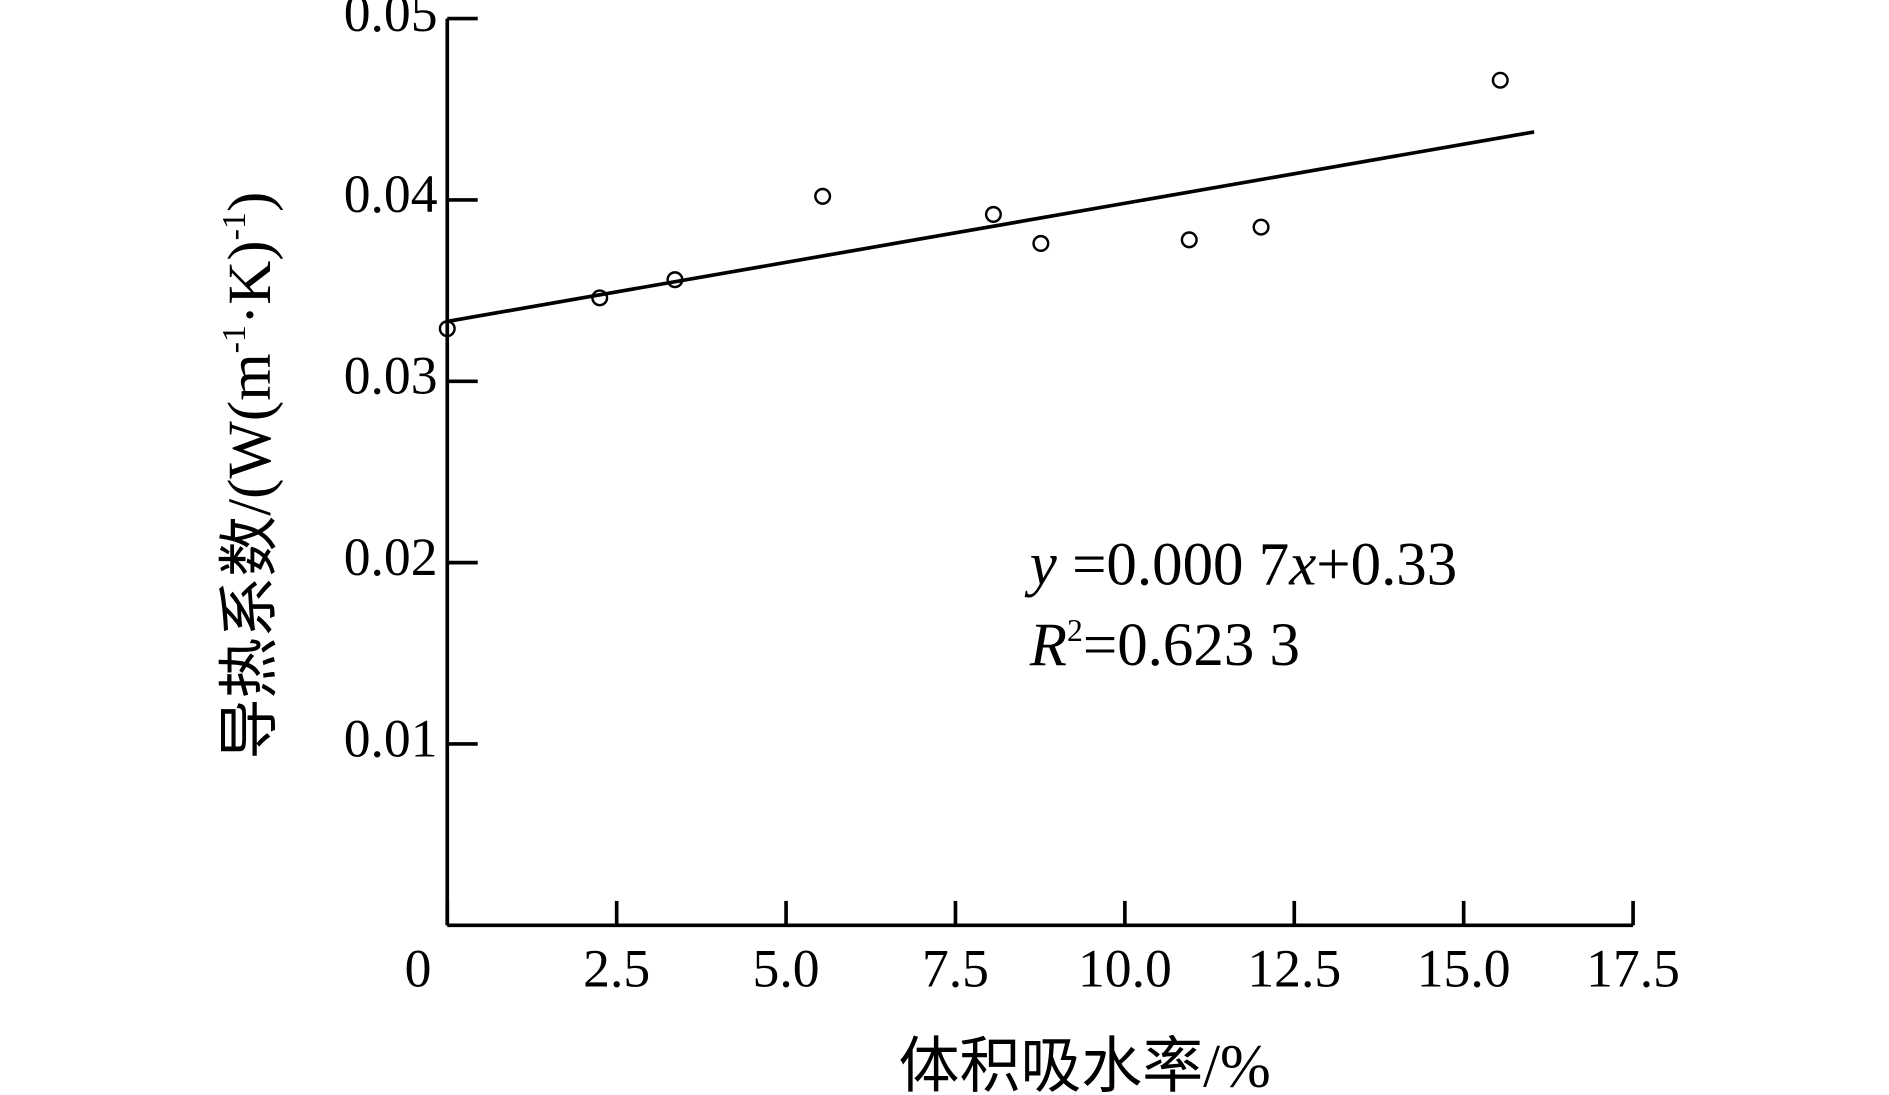 Image resolution: width=1889 pixels, height=1095 pixels. I want to click on x-tick-label: 15.0, so click(1464, 968).